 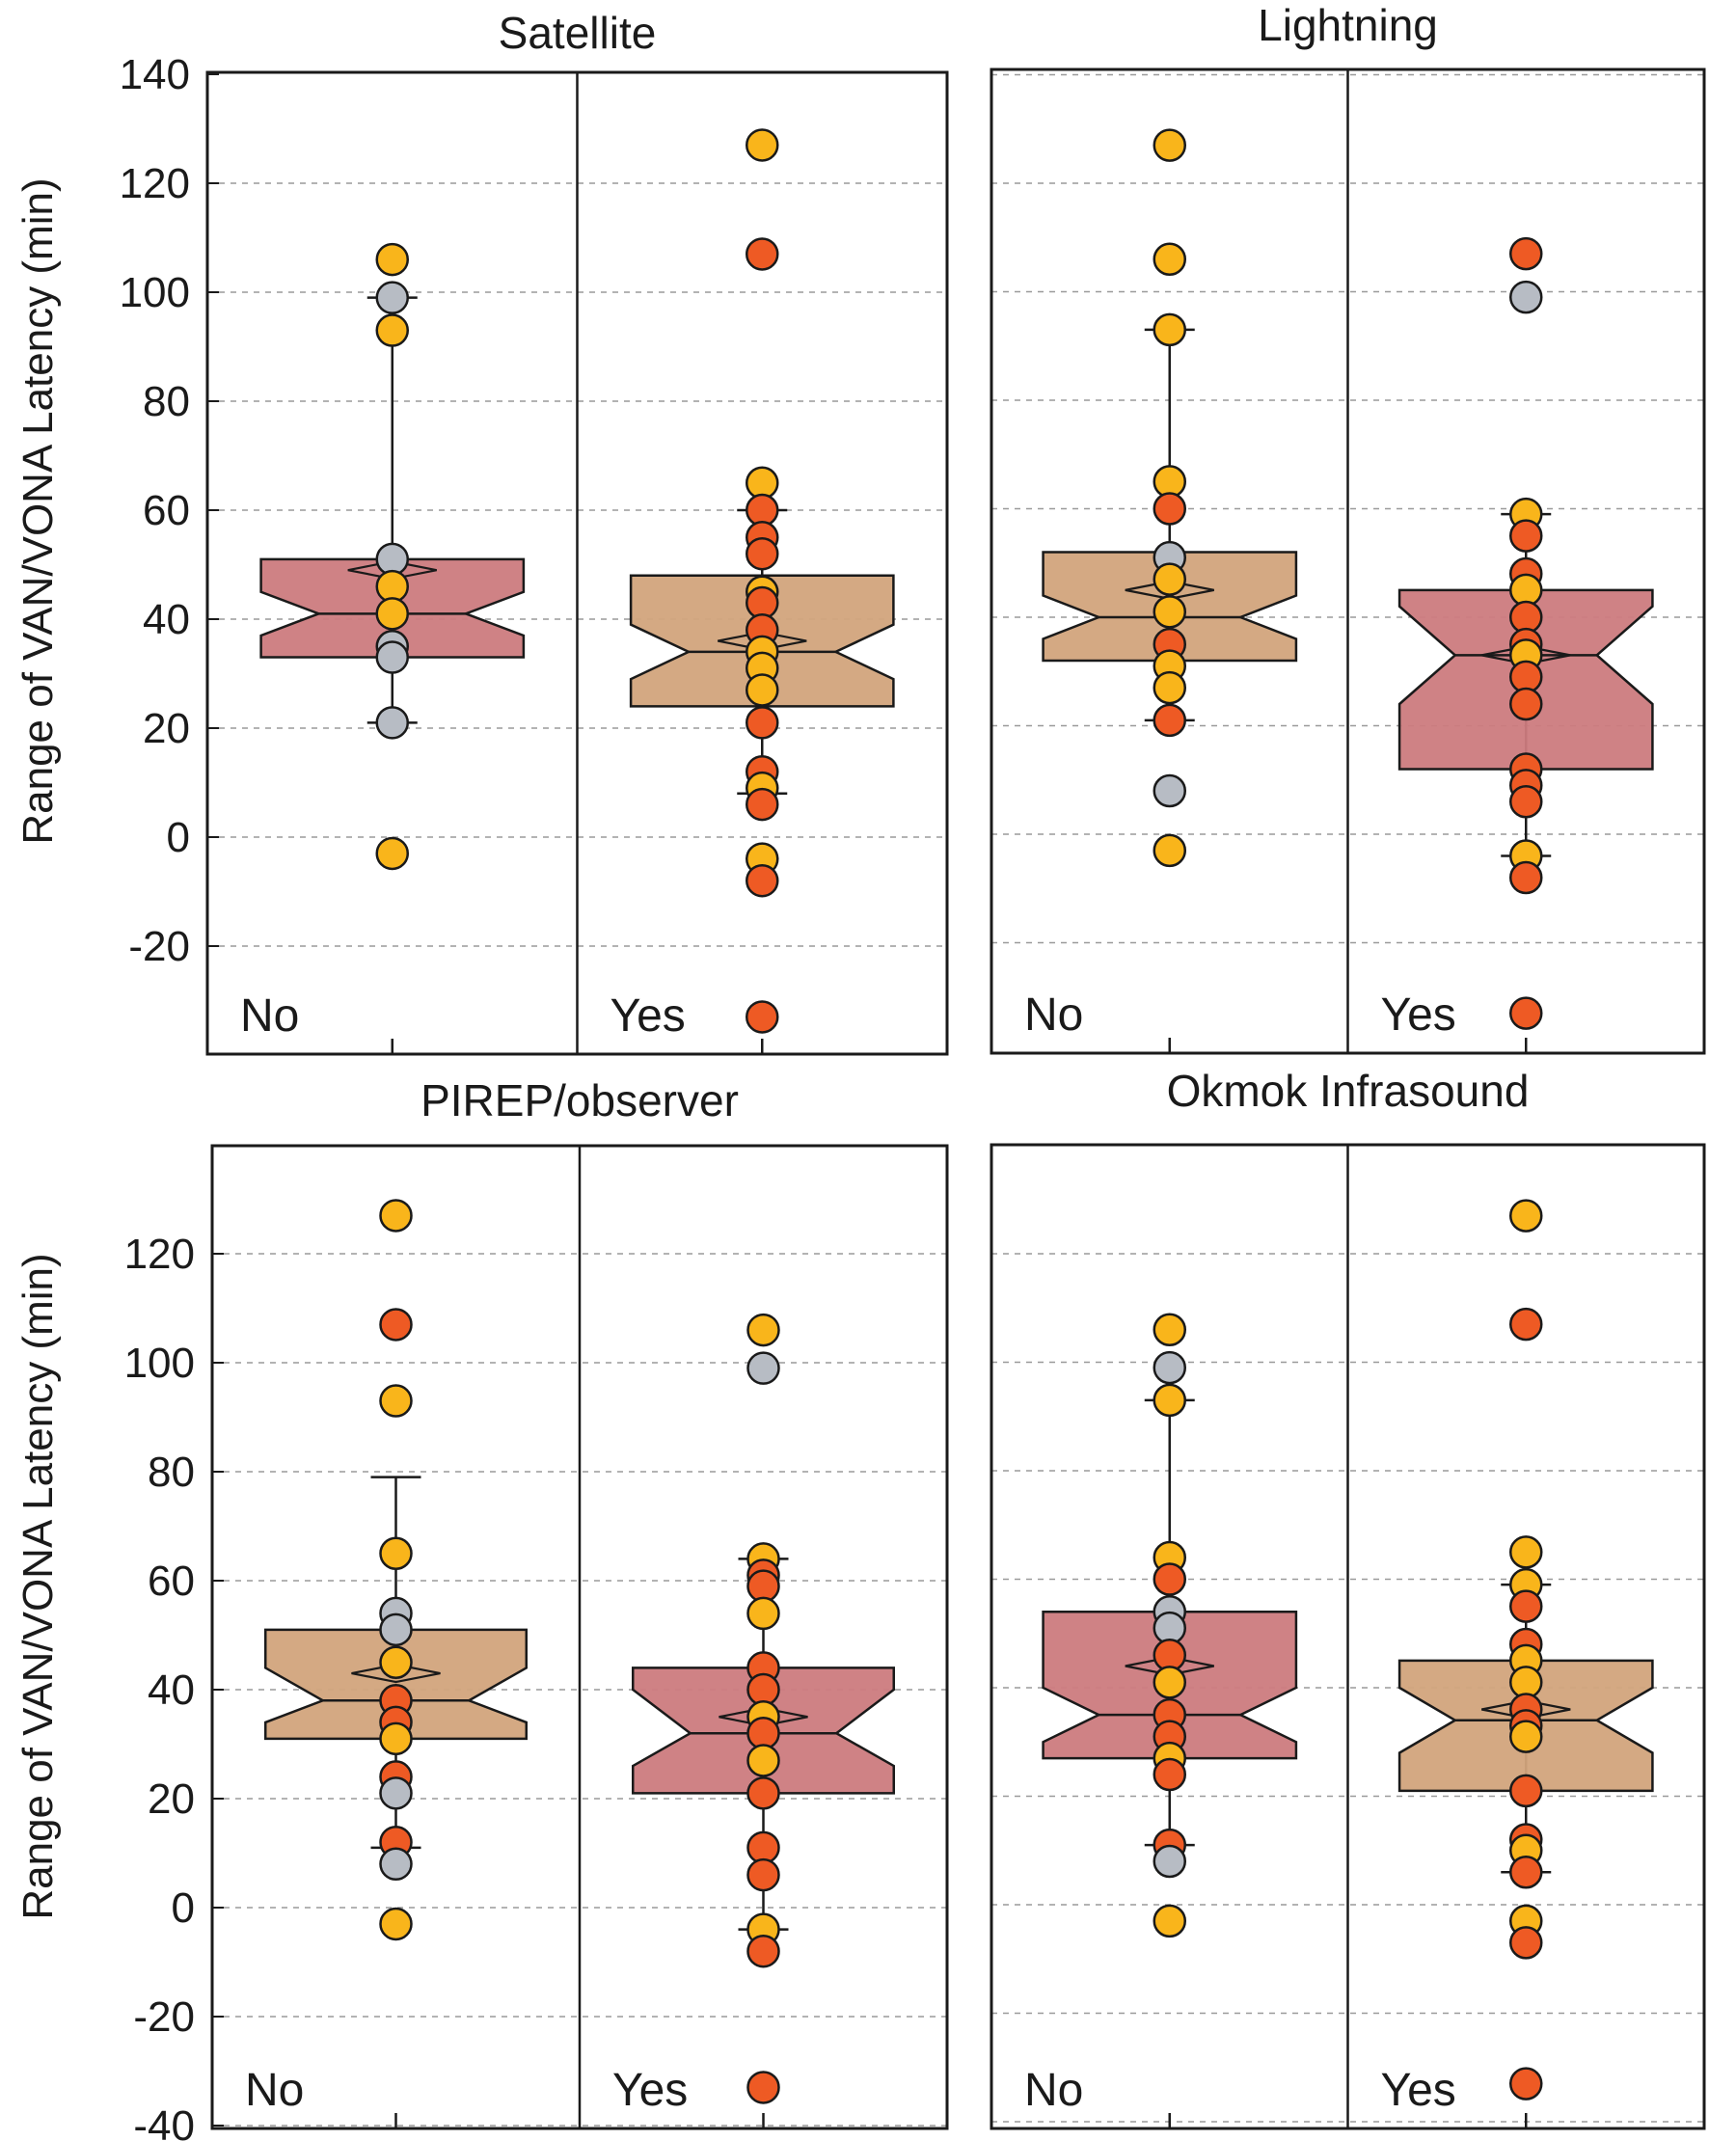 I want to click on y-axis-label-bottom: Range of VAN/VONA Latency (min), so click(x=38, y=1586).